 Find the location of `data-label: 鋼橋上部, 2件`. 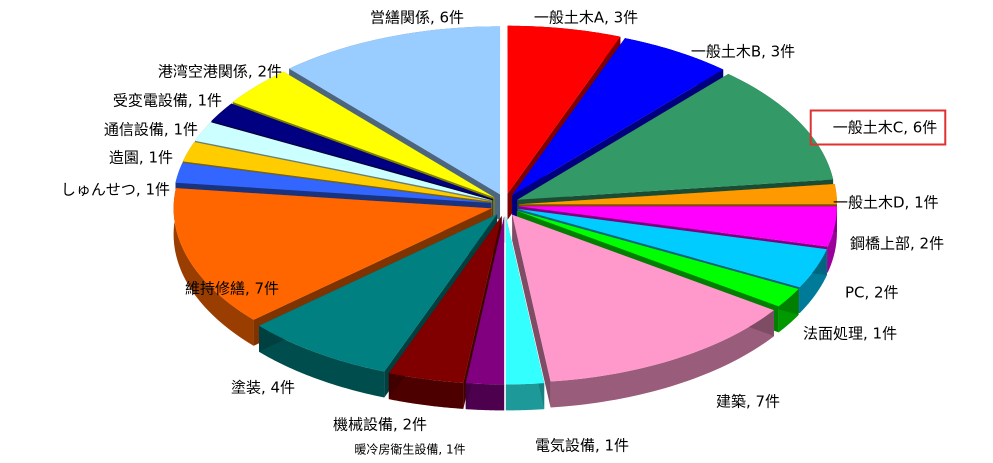

data-label: 鋼橋上部, 2件 is located at coordinates (897, 244).